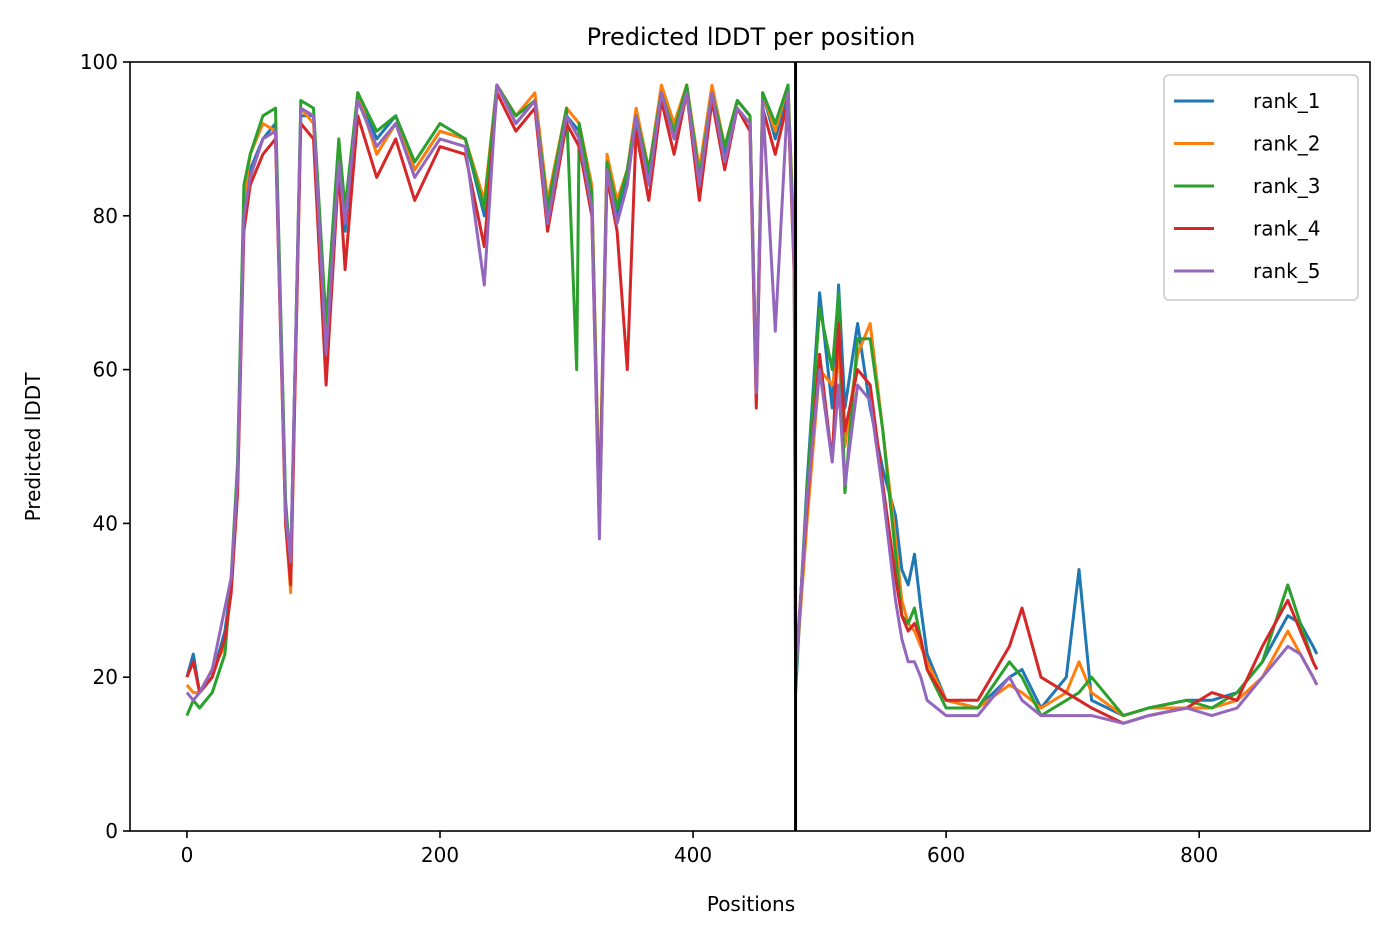 The width and height of the screenshot is (1391, 939). Describe the element at coordinates (1286, 101) in the screenshot. I see `legend-label-rank_1: rank_1` at that location.